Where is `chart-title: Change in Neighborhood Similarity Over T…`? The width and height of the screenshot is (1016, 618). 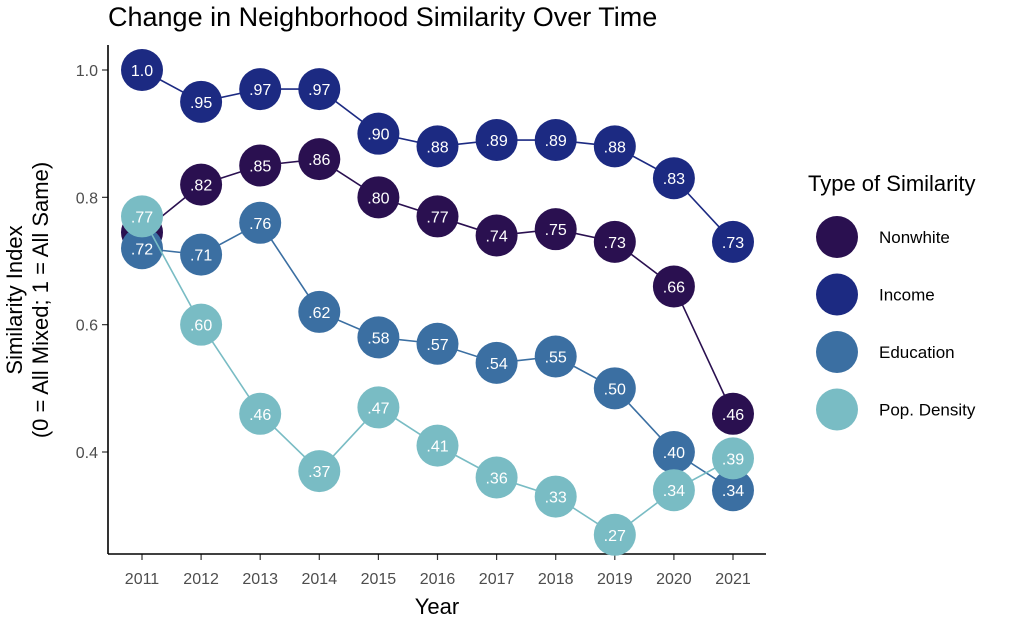
chart-title: Change in Neighborhood Similarity Over T… is located at coordinates (382, 17).